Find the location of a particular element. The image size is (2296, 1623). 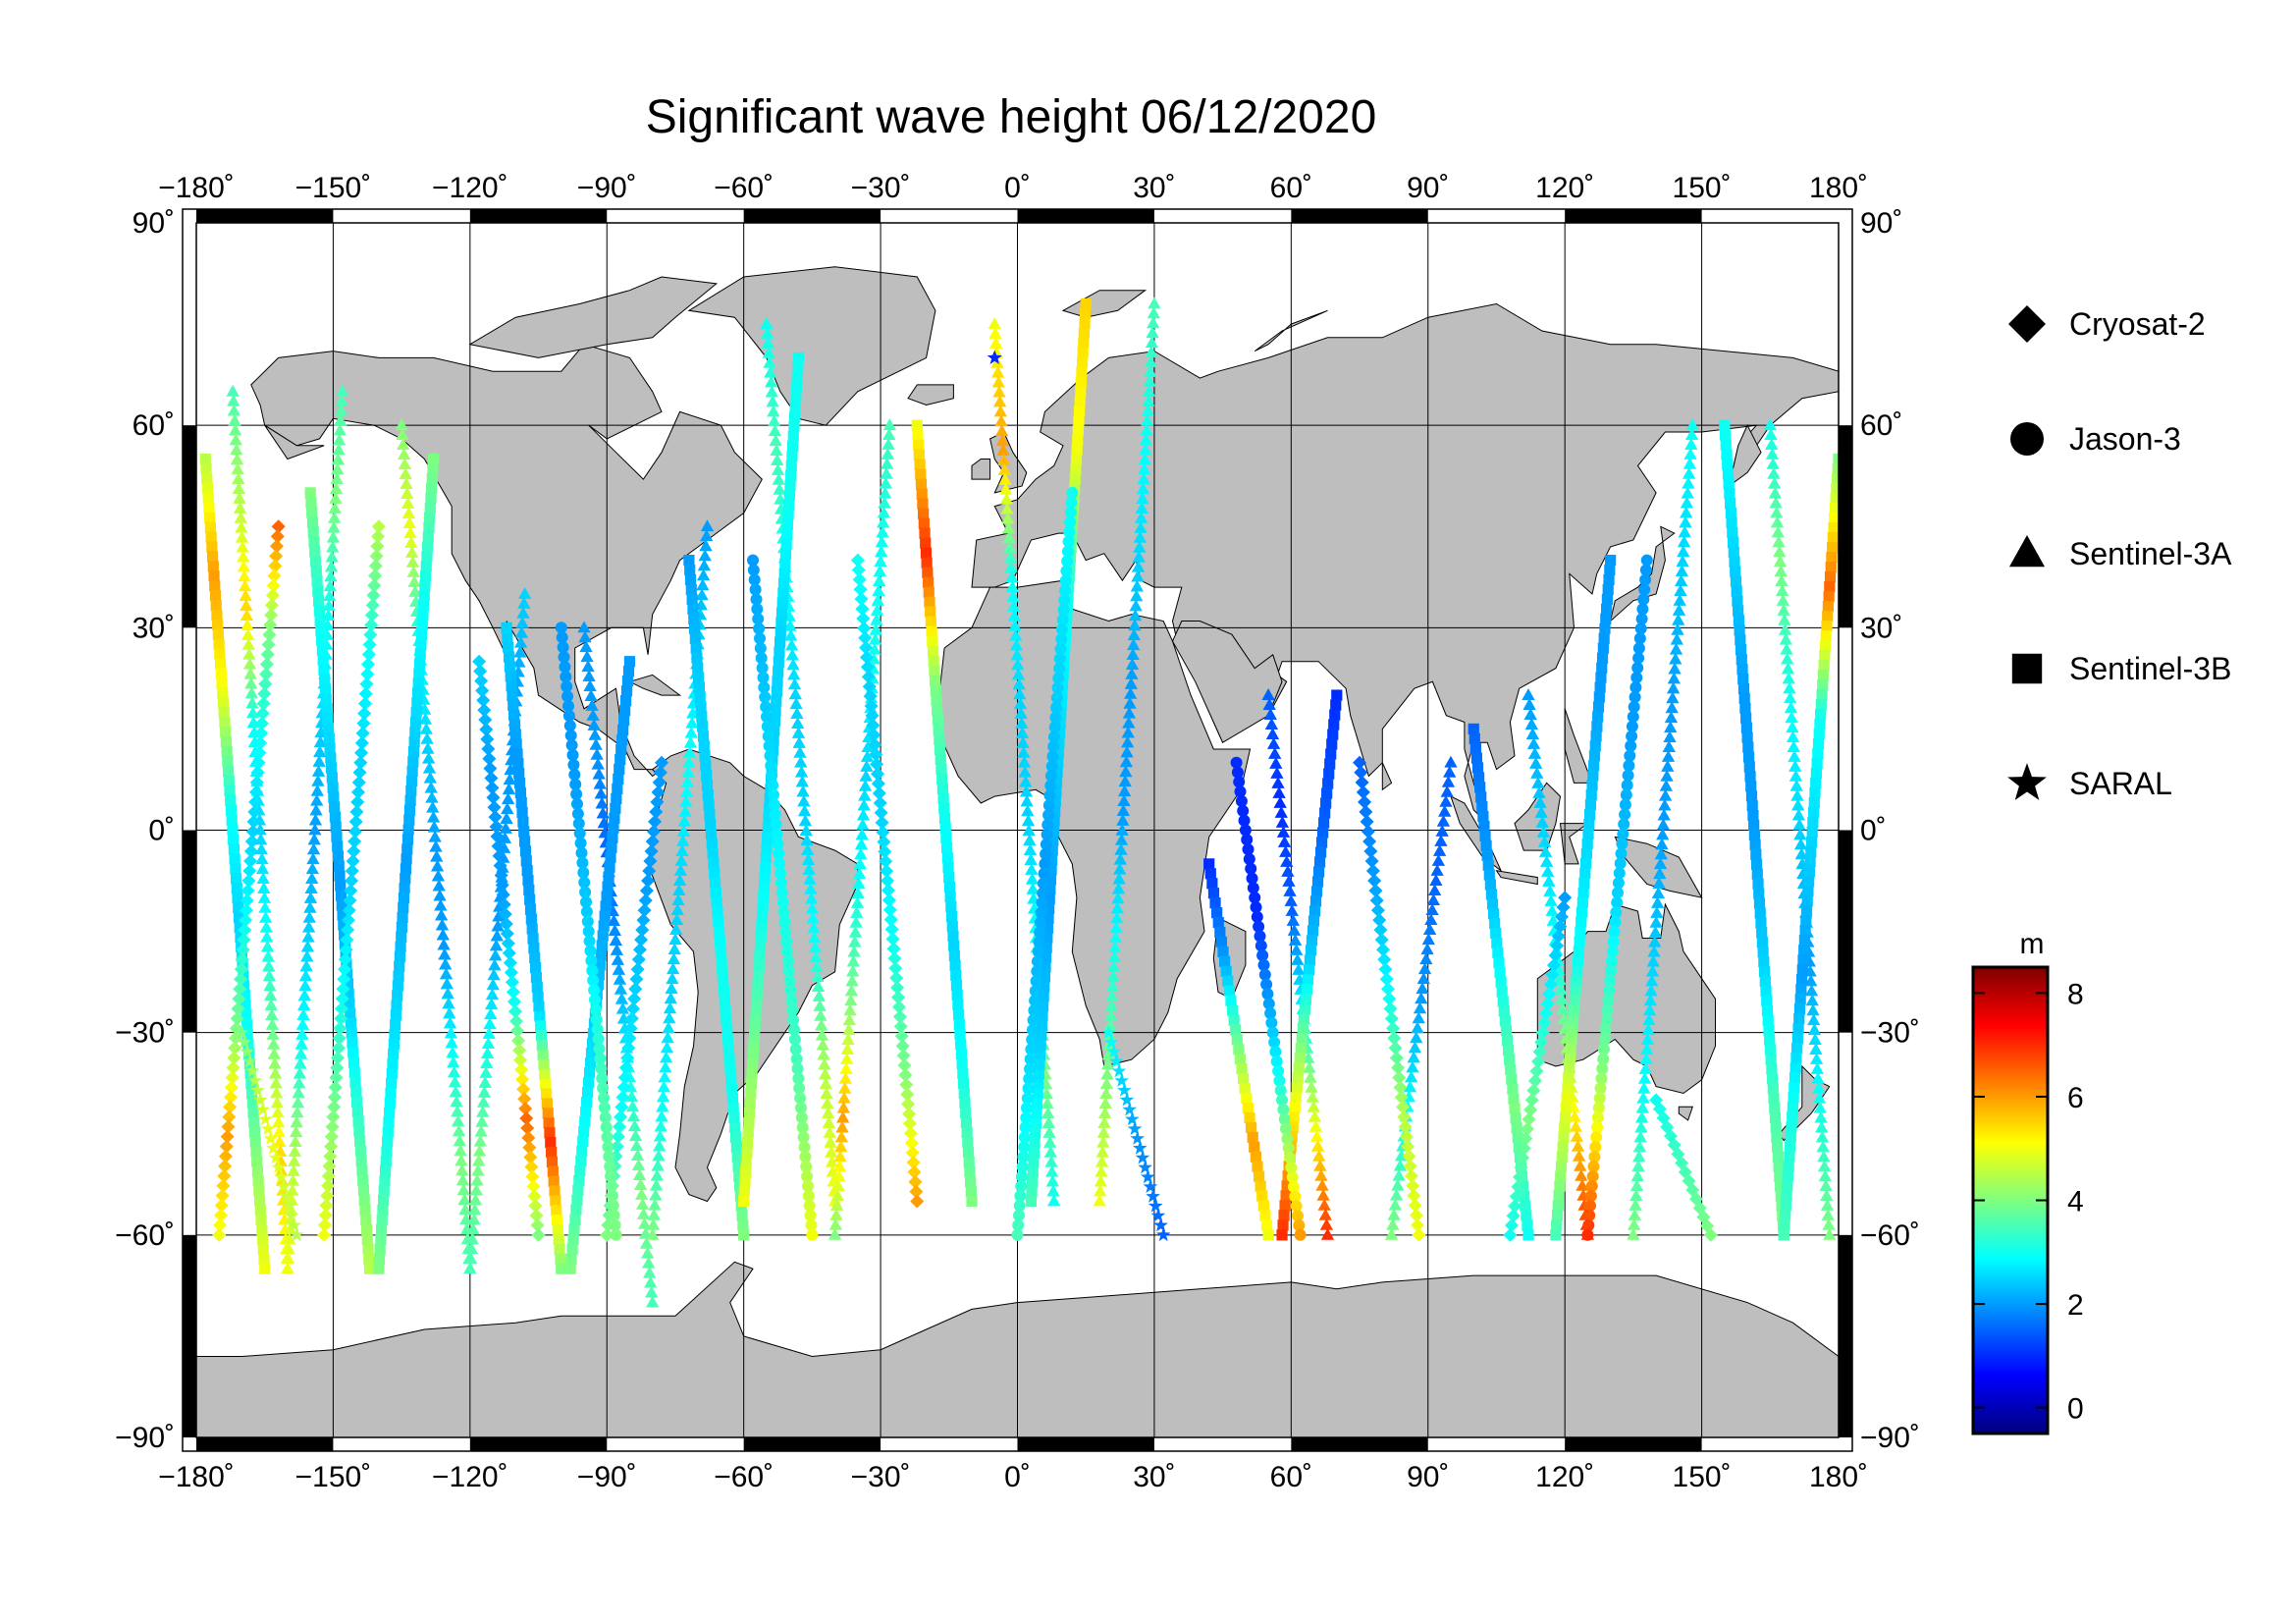

land-japan is located at coordinates (1642, 574).